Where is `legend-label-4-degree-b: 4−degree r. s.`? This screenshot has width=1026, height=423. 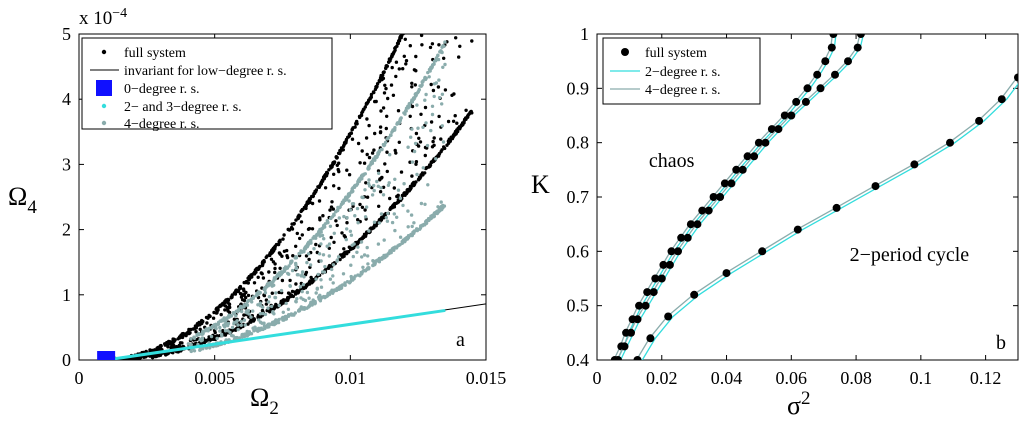 legend-label-4-degree-b: 4−degree r. s. is located at coordinates (683, 90).